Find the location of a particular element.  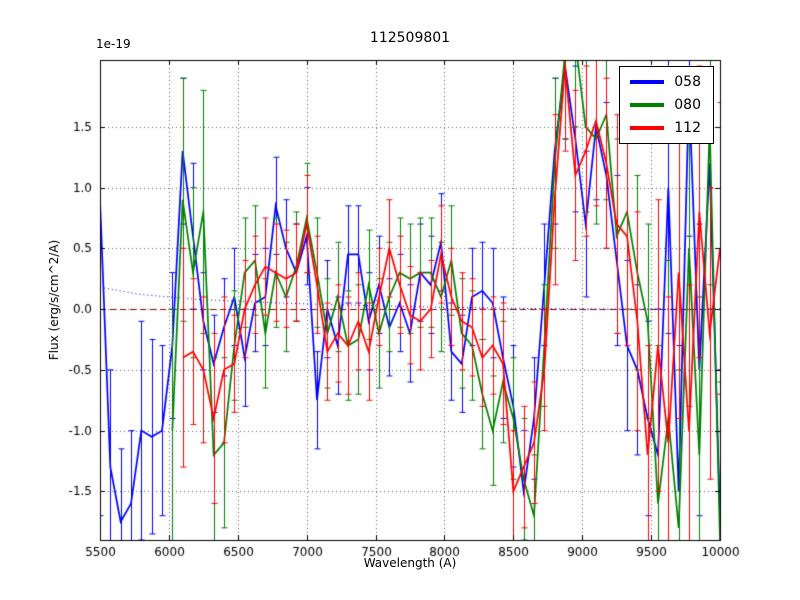

legend-label: 058 is located at coordinates (687, 82).